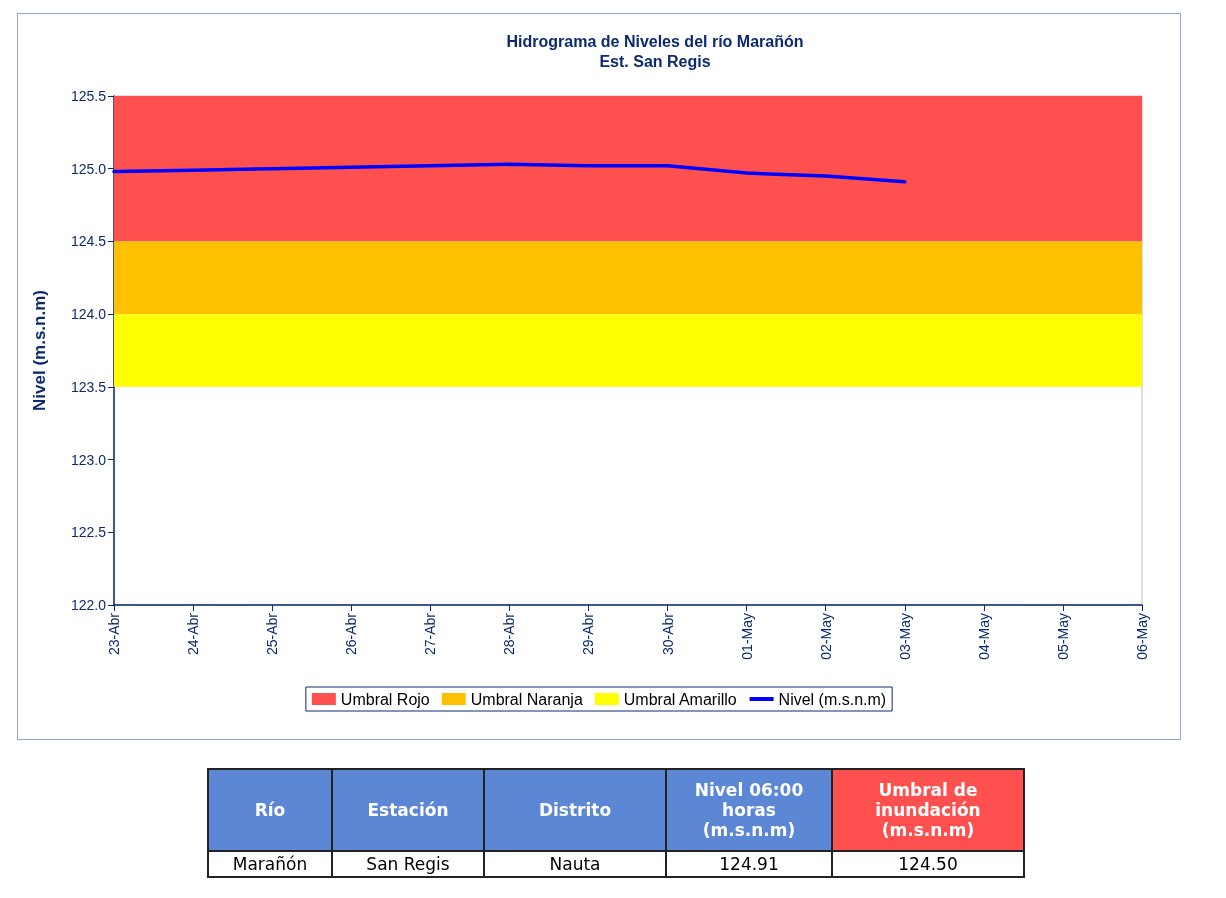  What do you see at coordinates (88, 96) in the screenshot?
I see `y-tick-label: 125.5` at bounding box center [88, 96].